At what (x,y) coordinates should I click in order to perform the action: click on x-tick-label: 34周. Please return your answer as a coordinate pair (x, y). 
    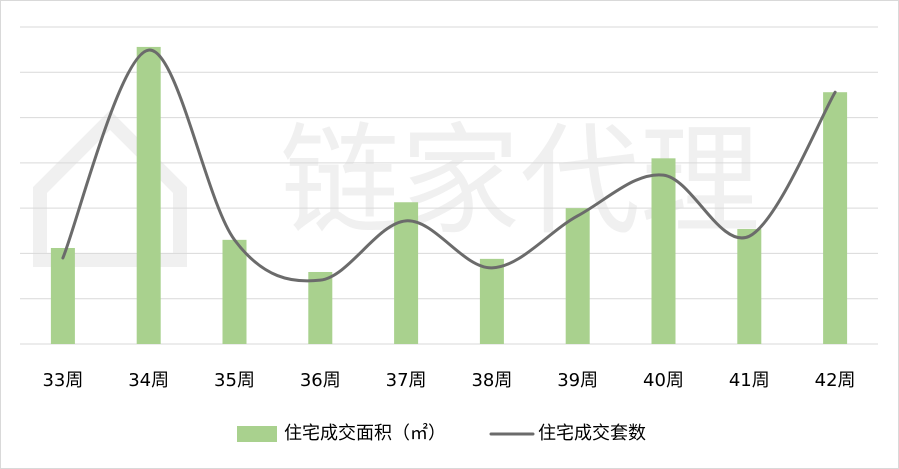
    Looking at the image, I should click on (148, 380).